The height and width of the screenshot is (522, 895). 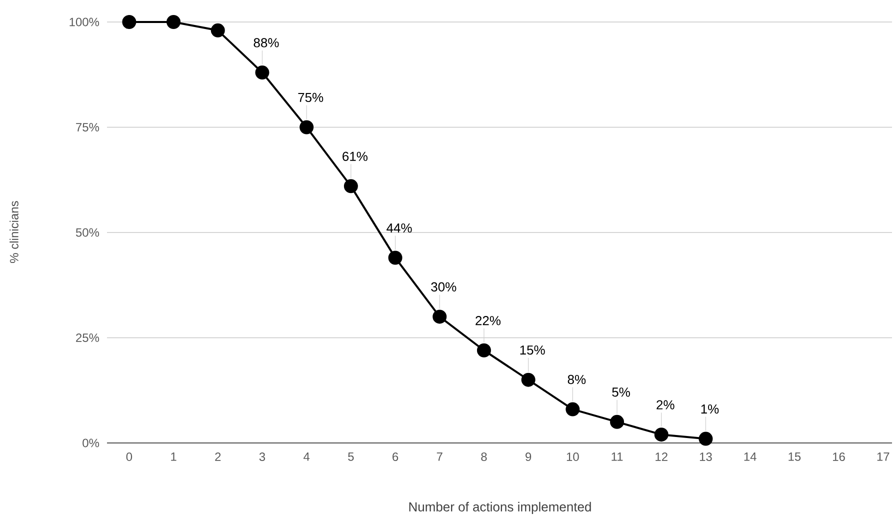 I want to click on x-tick-label: 11, so click(x=617, y=456).